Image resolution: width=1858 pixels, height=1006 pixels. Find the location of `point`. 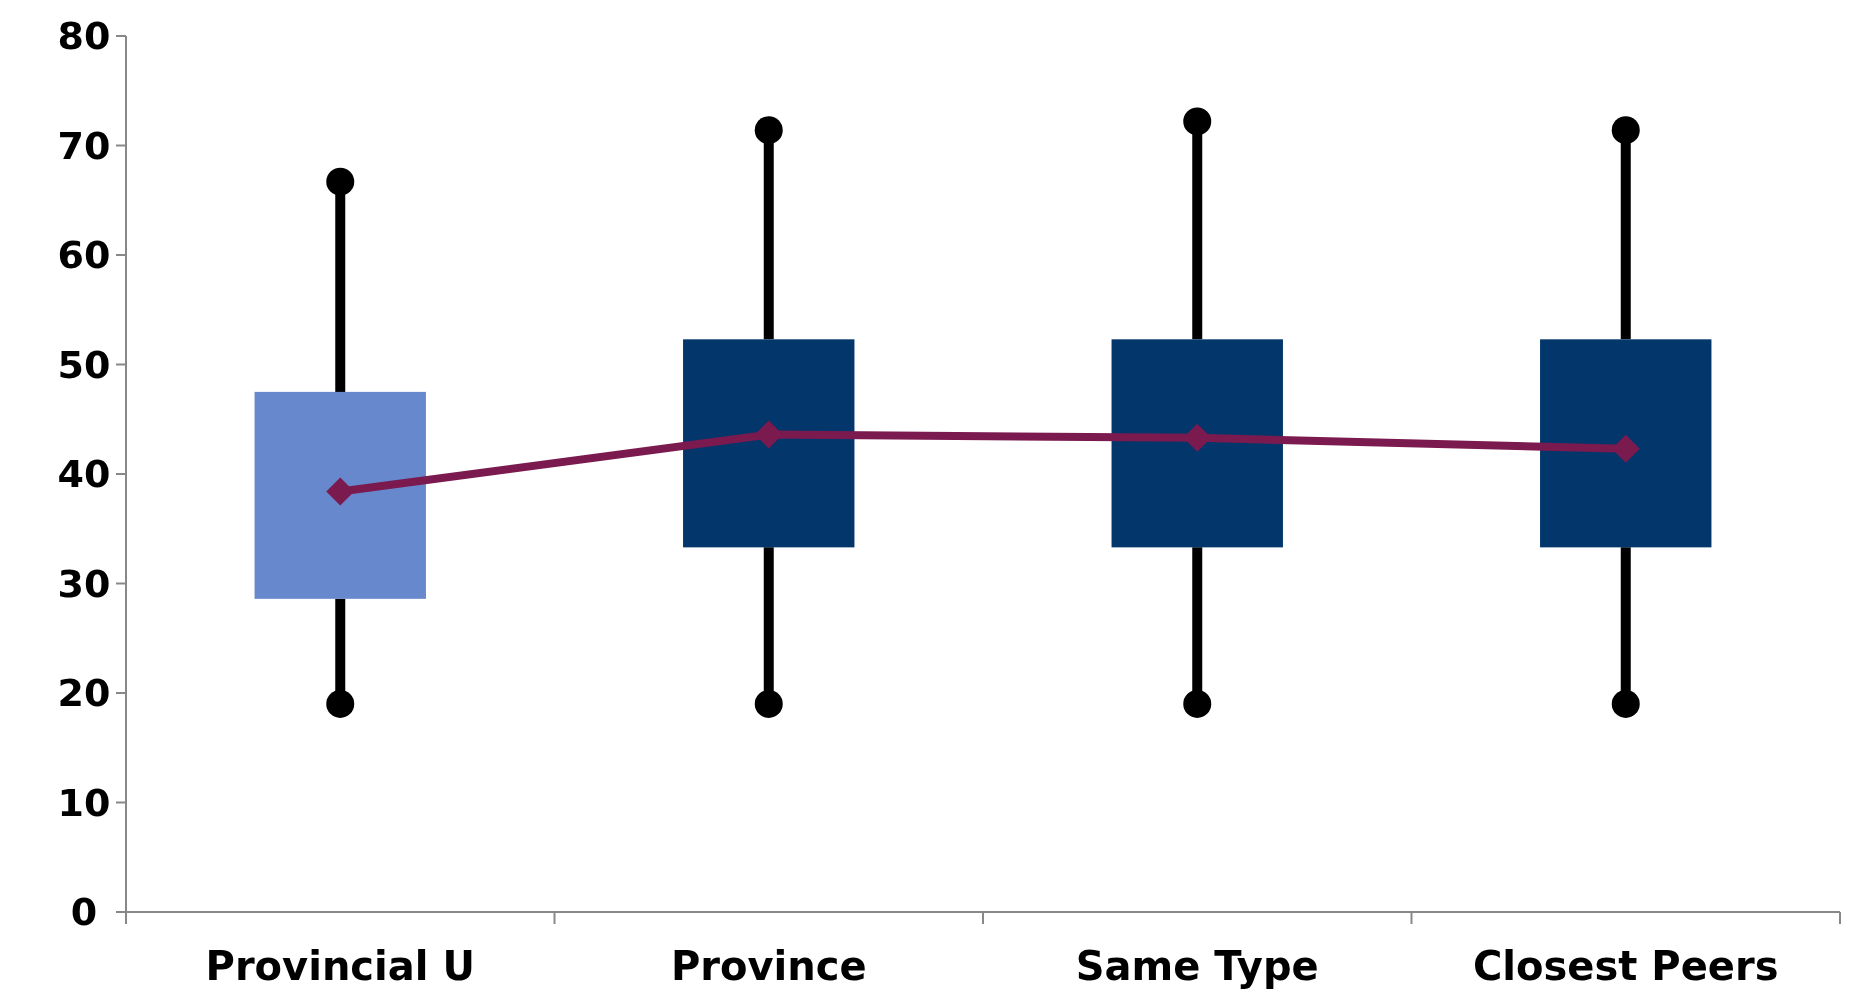

point is located at coordinates (340, 491).